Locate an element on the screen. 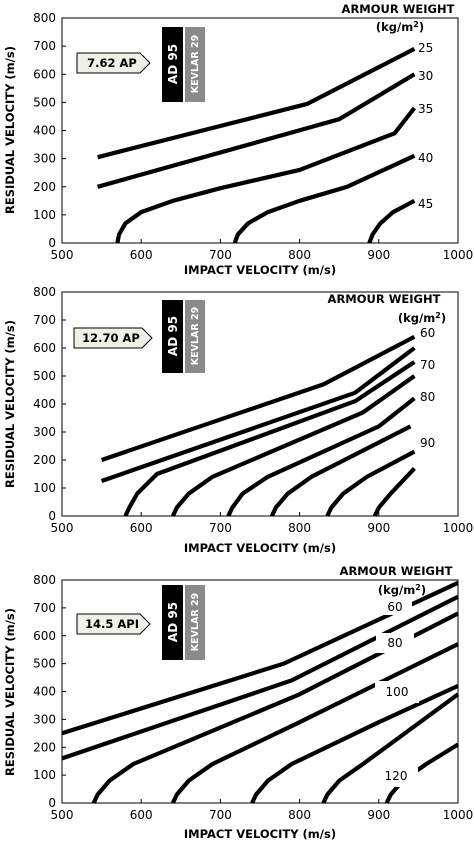 This screenshot has width=474, height=845. y-tick-label: 0 is located at coordinates (52, 516).